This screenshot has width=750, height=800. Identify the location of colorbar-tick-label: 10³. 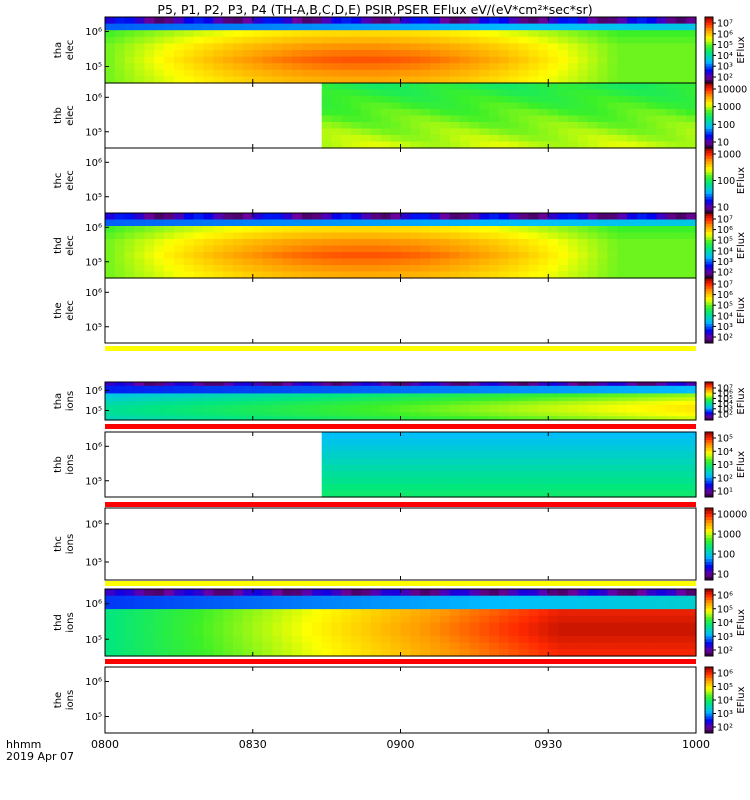
(725, 714).